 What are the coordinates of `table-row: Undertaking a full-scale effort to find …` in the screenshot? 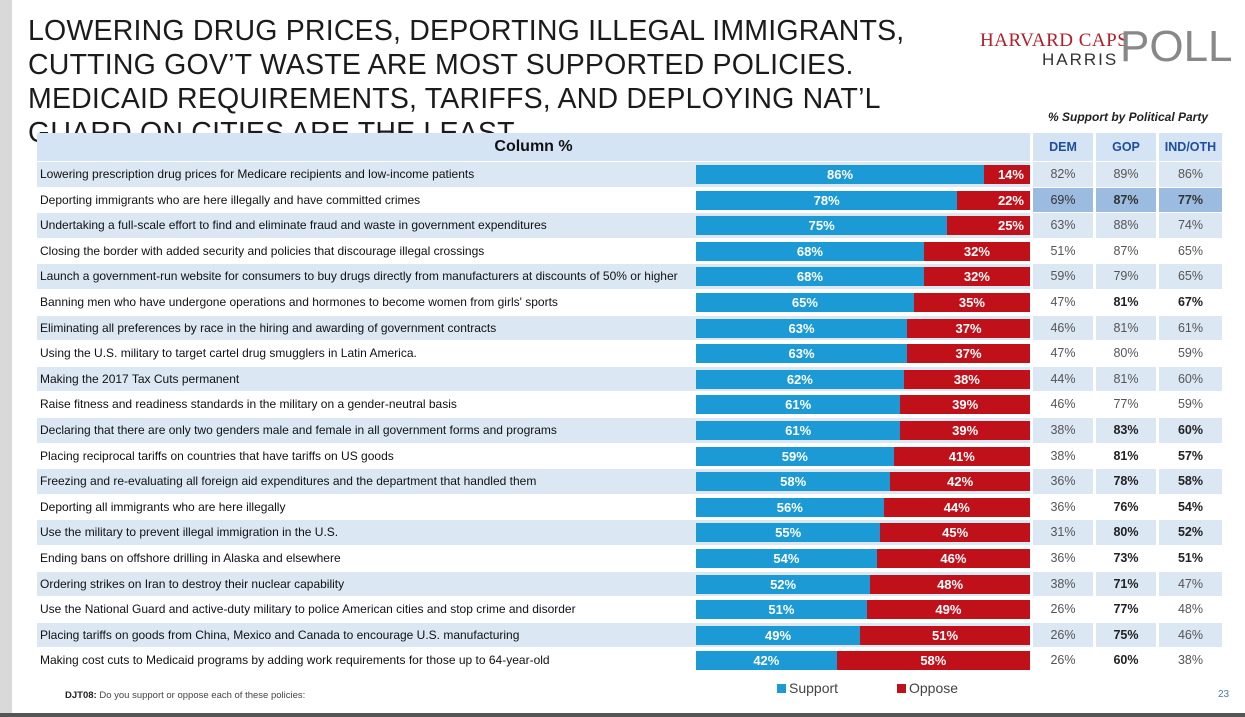 It's located at (629, 226).